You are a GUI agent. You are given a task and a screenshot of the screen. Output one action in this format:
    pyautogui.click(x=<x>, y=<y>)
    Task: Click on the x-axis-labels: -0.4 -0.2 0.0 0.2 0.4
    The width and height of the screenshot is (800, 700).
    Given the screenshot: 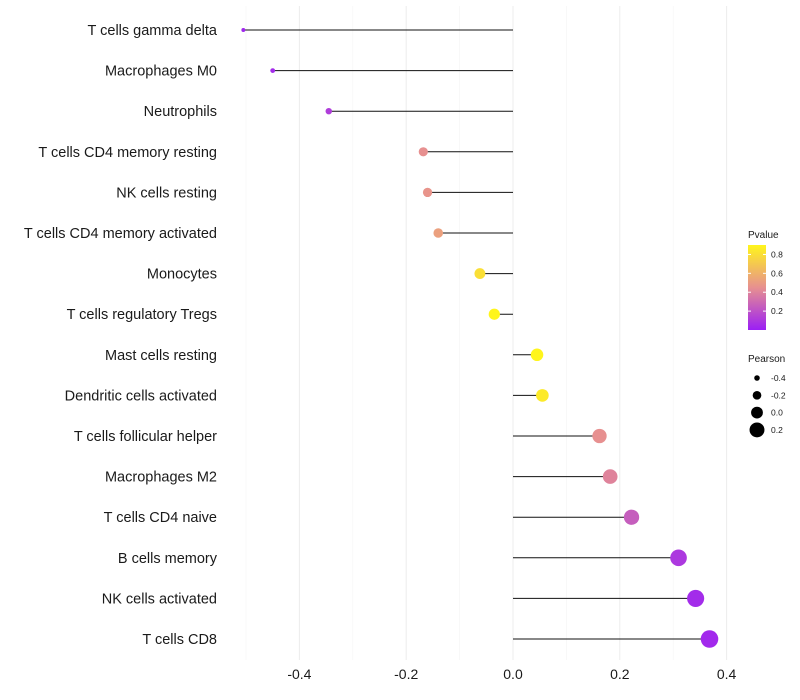 What is the action you would take?
    pyautogui.click(x=511, y=674)
    